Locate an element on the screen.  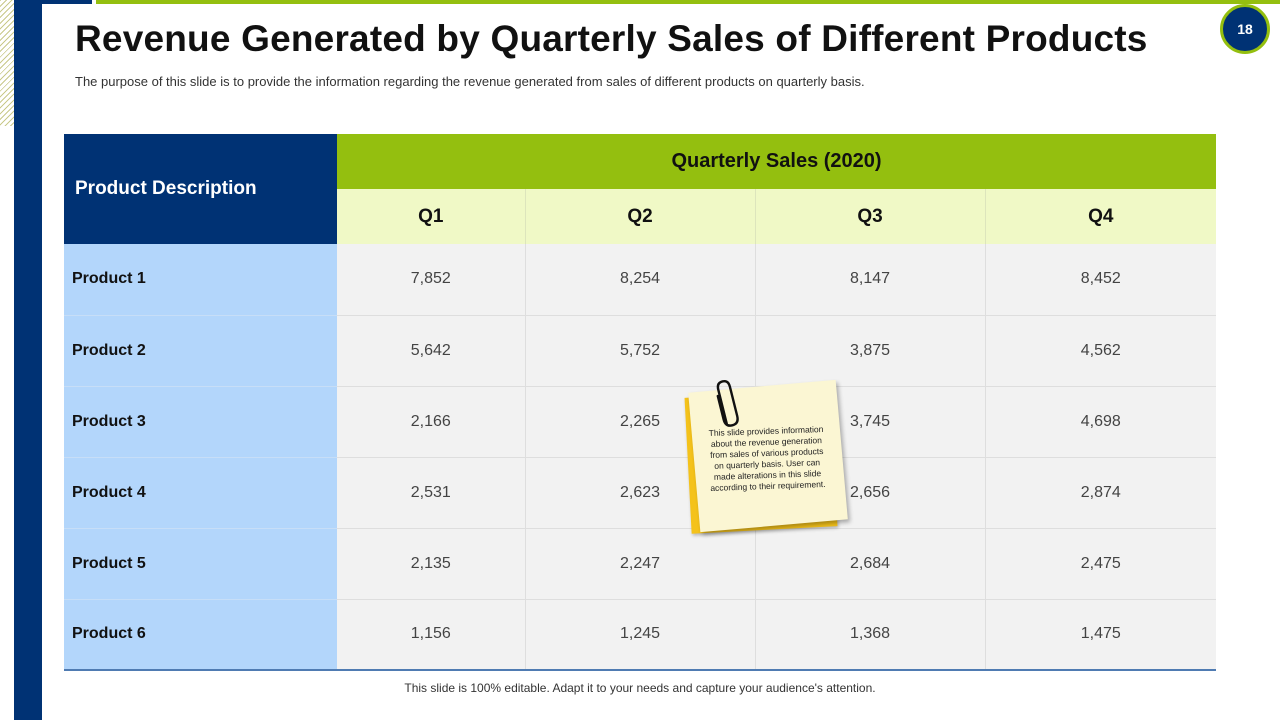
value-cell: 2,684 is located at coordinates (870, 564).